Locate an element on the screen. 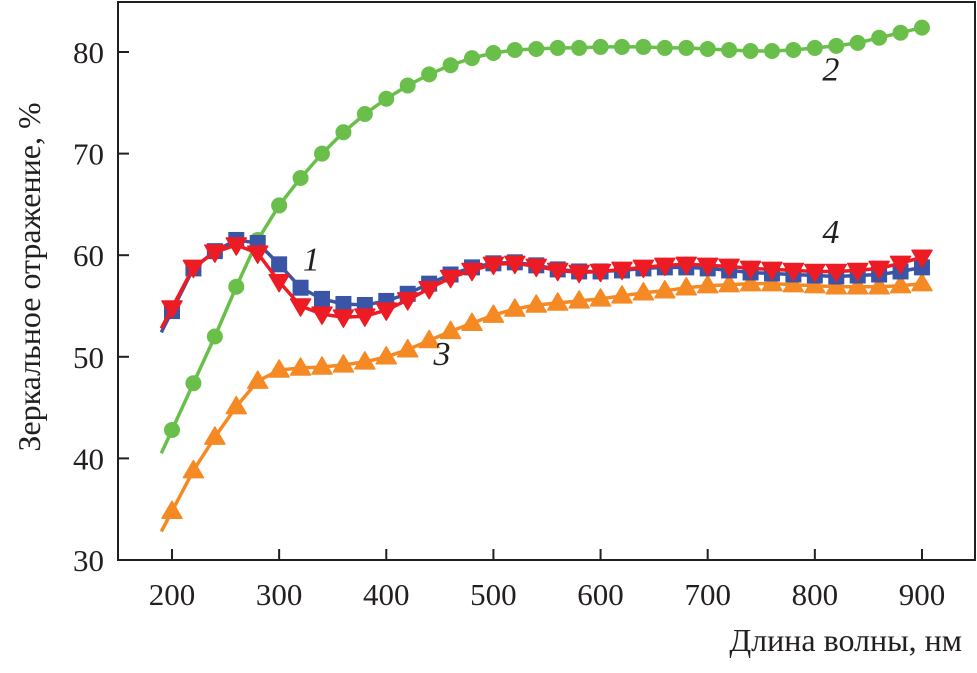  y-tick-label: 40 is located at coordinates (88, 458).